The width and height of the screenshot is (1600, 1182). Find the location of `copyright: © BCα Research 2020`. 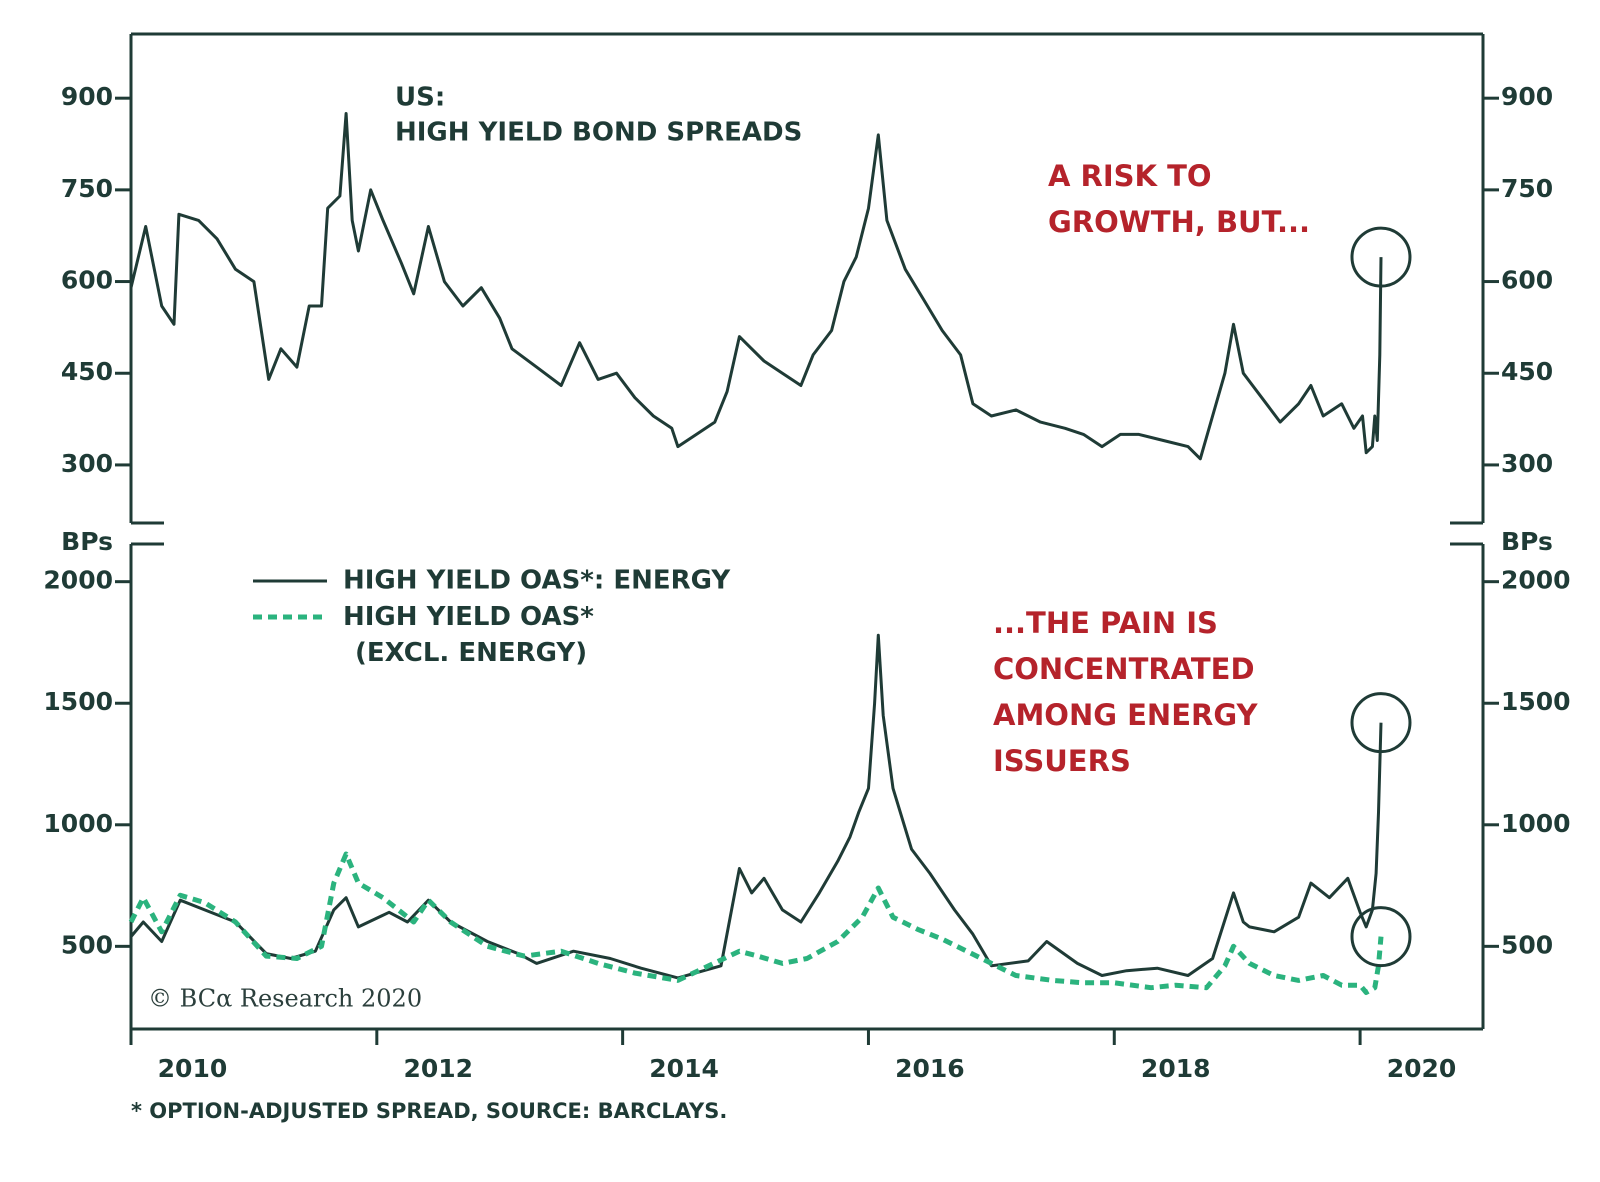

copyright: © BCα Research 2020 is located at coordinates (285, 999).